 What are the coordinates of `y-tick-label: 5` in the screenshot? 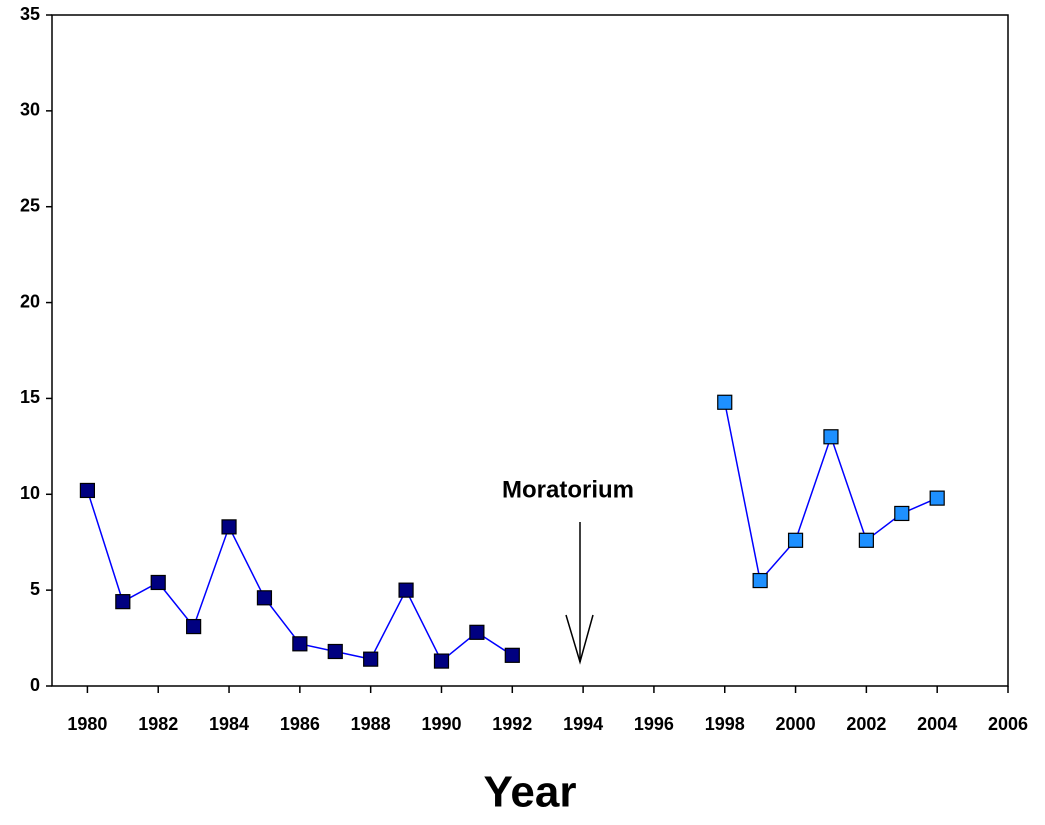 It's located at (35, 589).